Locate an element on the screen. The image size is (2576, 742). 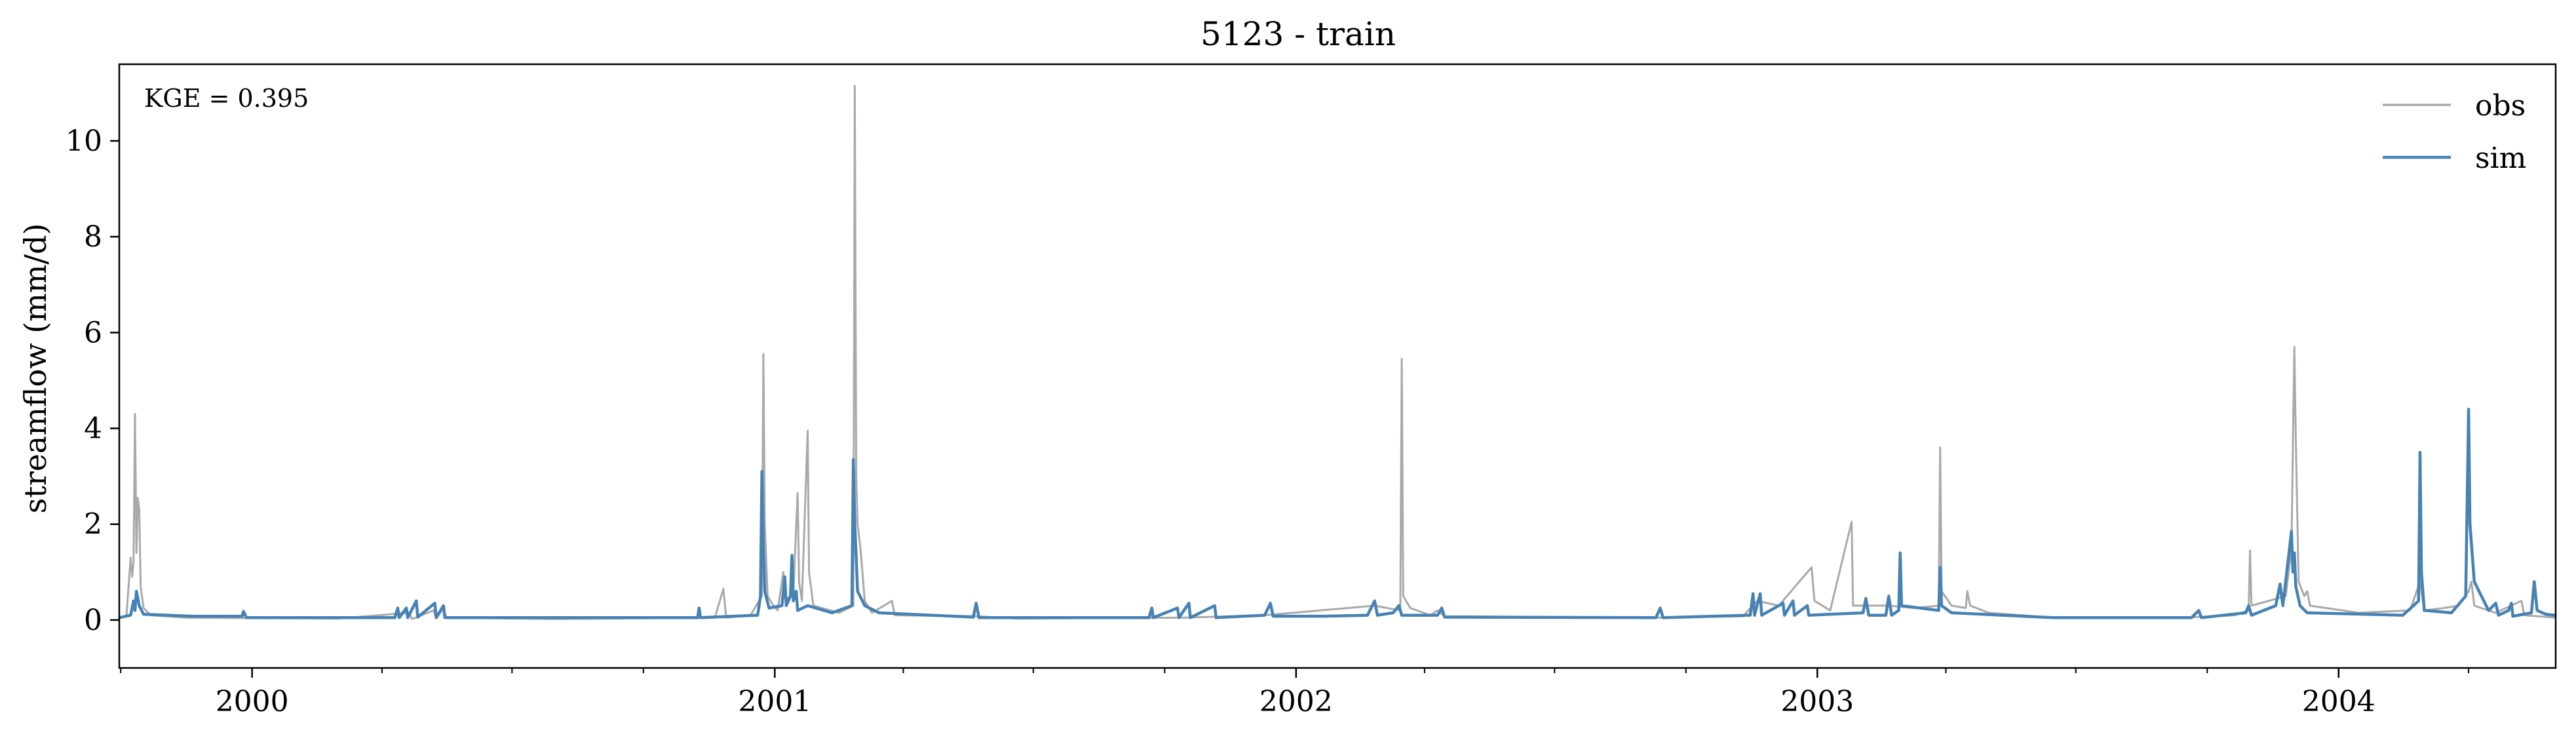
legend: obs sim is located at coordinates (2454, 132).